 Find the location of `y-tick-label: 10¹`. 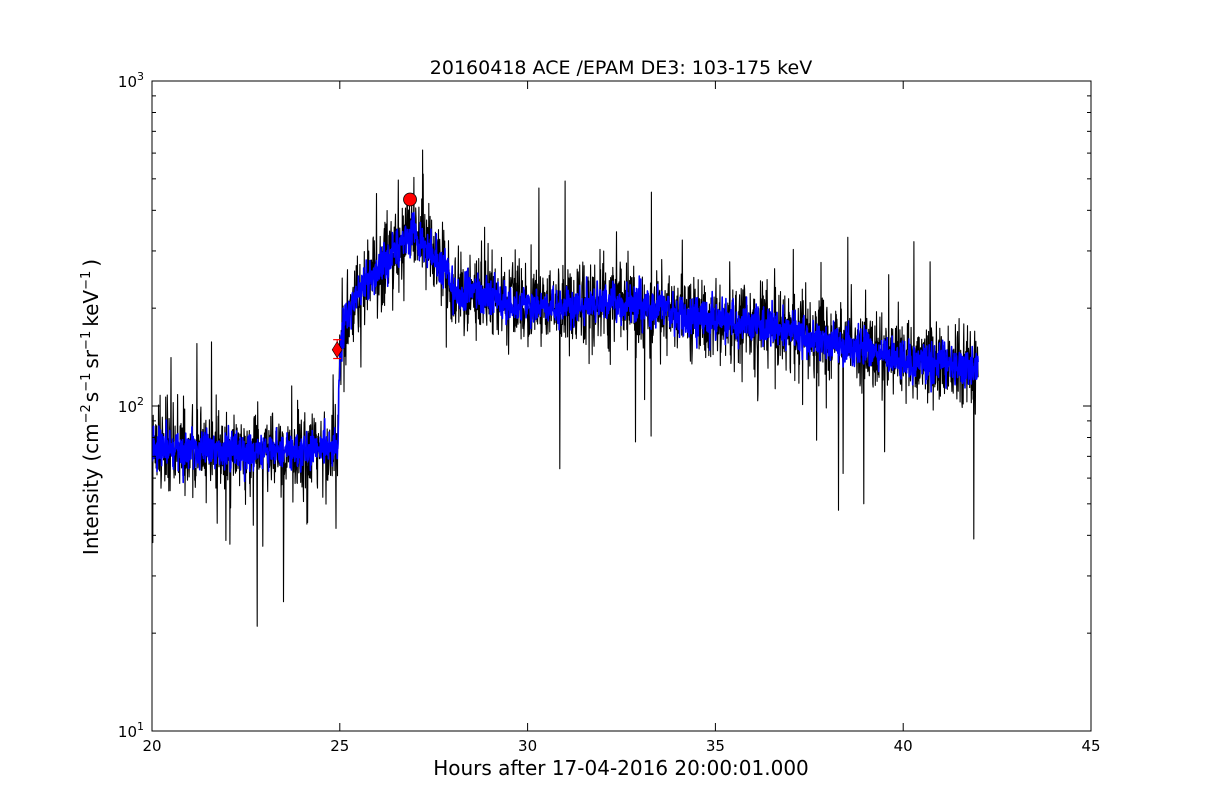

y-tick-label: 10¹ is located at coordinates (131, 730).